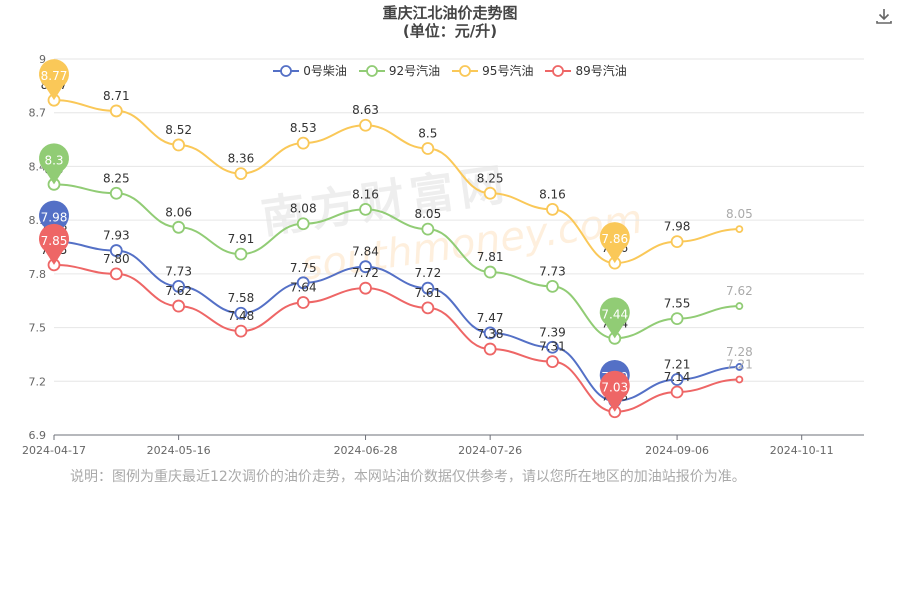 The width and height of the screenshot is (900, 600). I want to click on legend-item: 89号汽油, so click(586, 70).